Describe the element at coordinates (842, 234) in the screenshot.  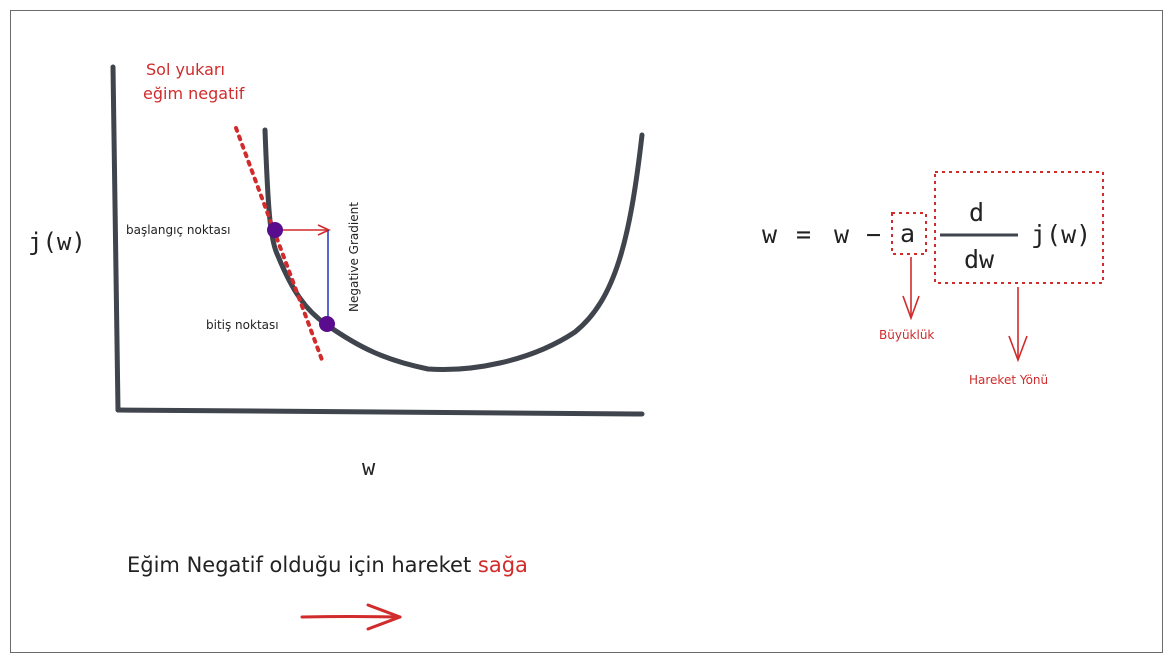
I see `formula-w-term: w` at that location.